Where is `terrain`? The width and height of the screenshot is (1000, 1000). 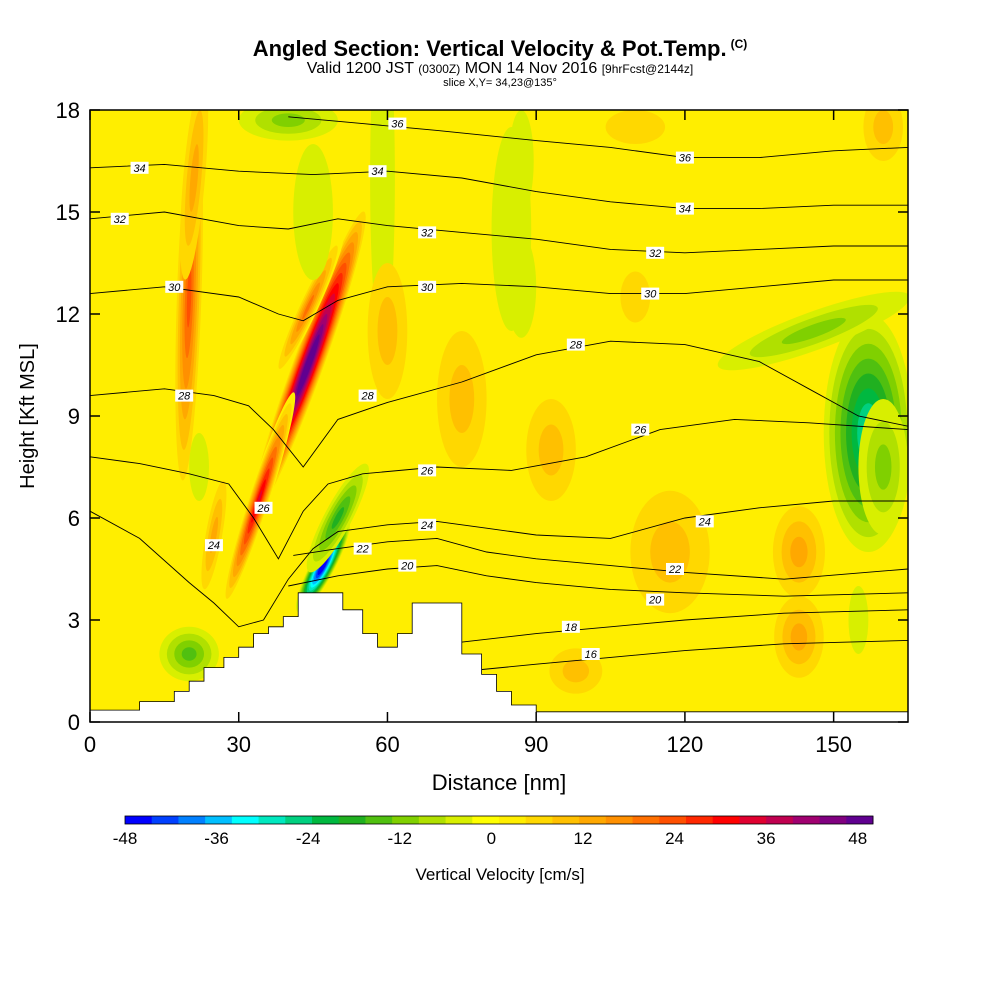
terrain is located at coordinates (499, 657).